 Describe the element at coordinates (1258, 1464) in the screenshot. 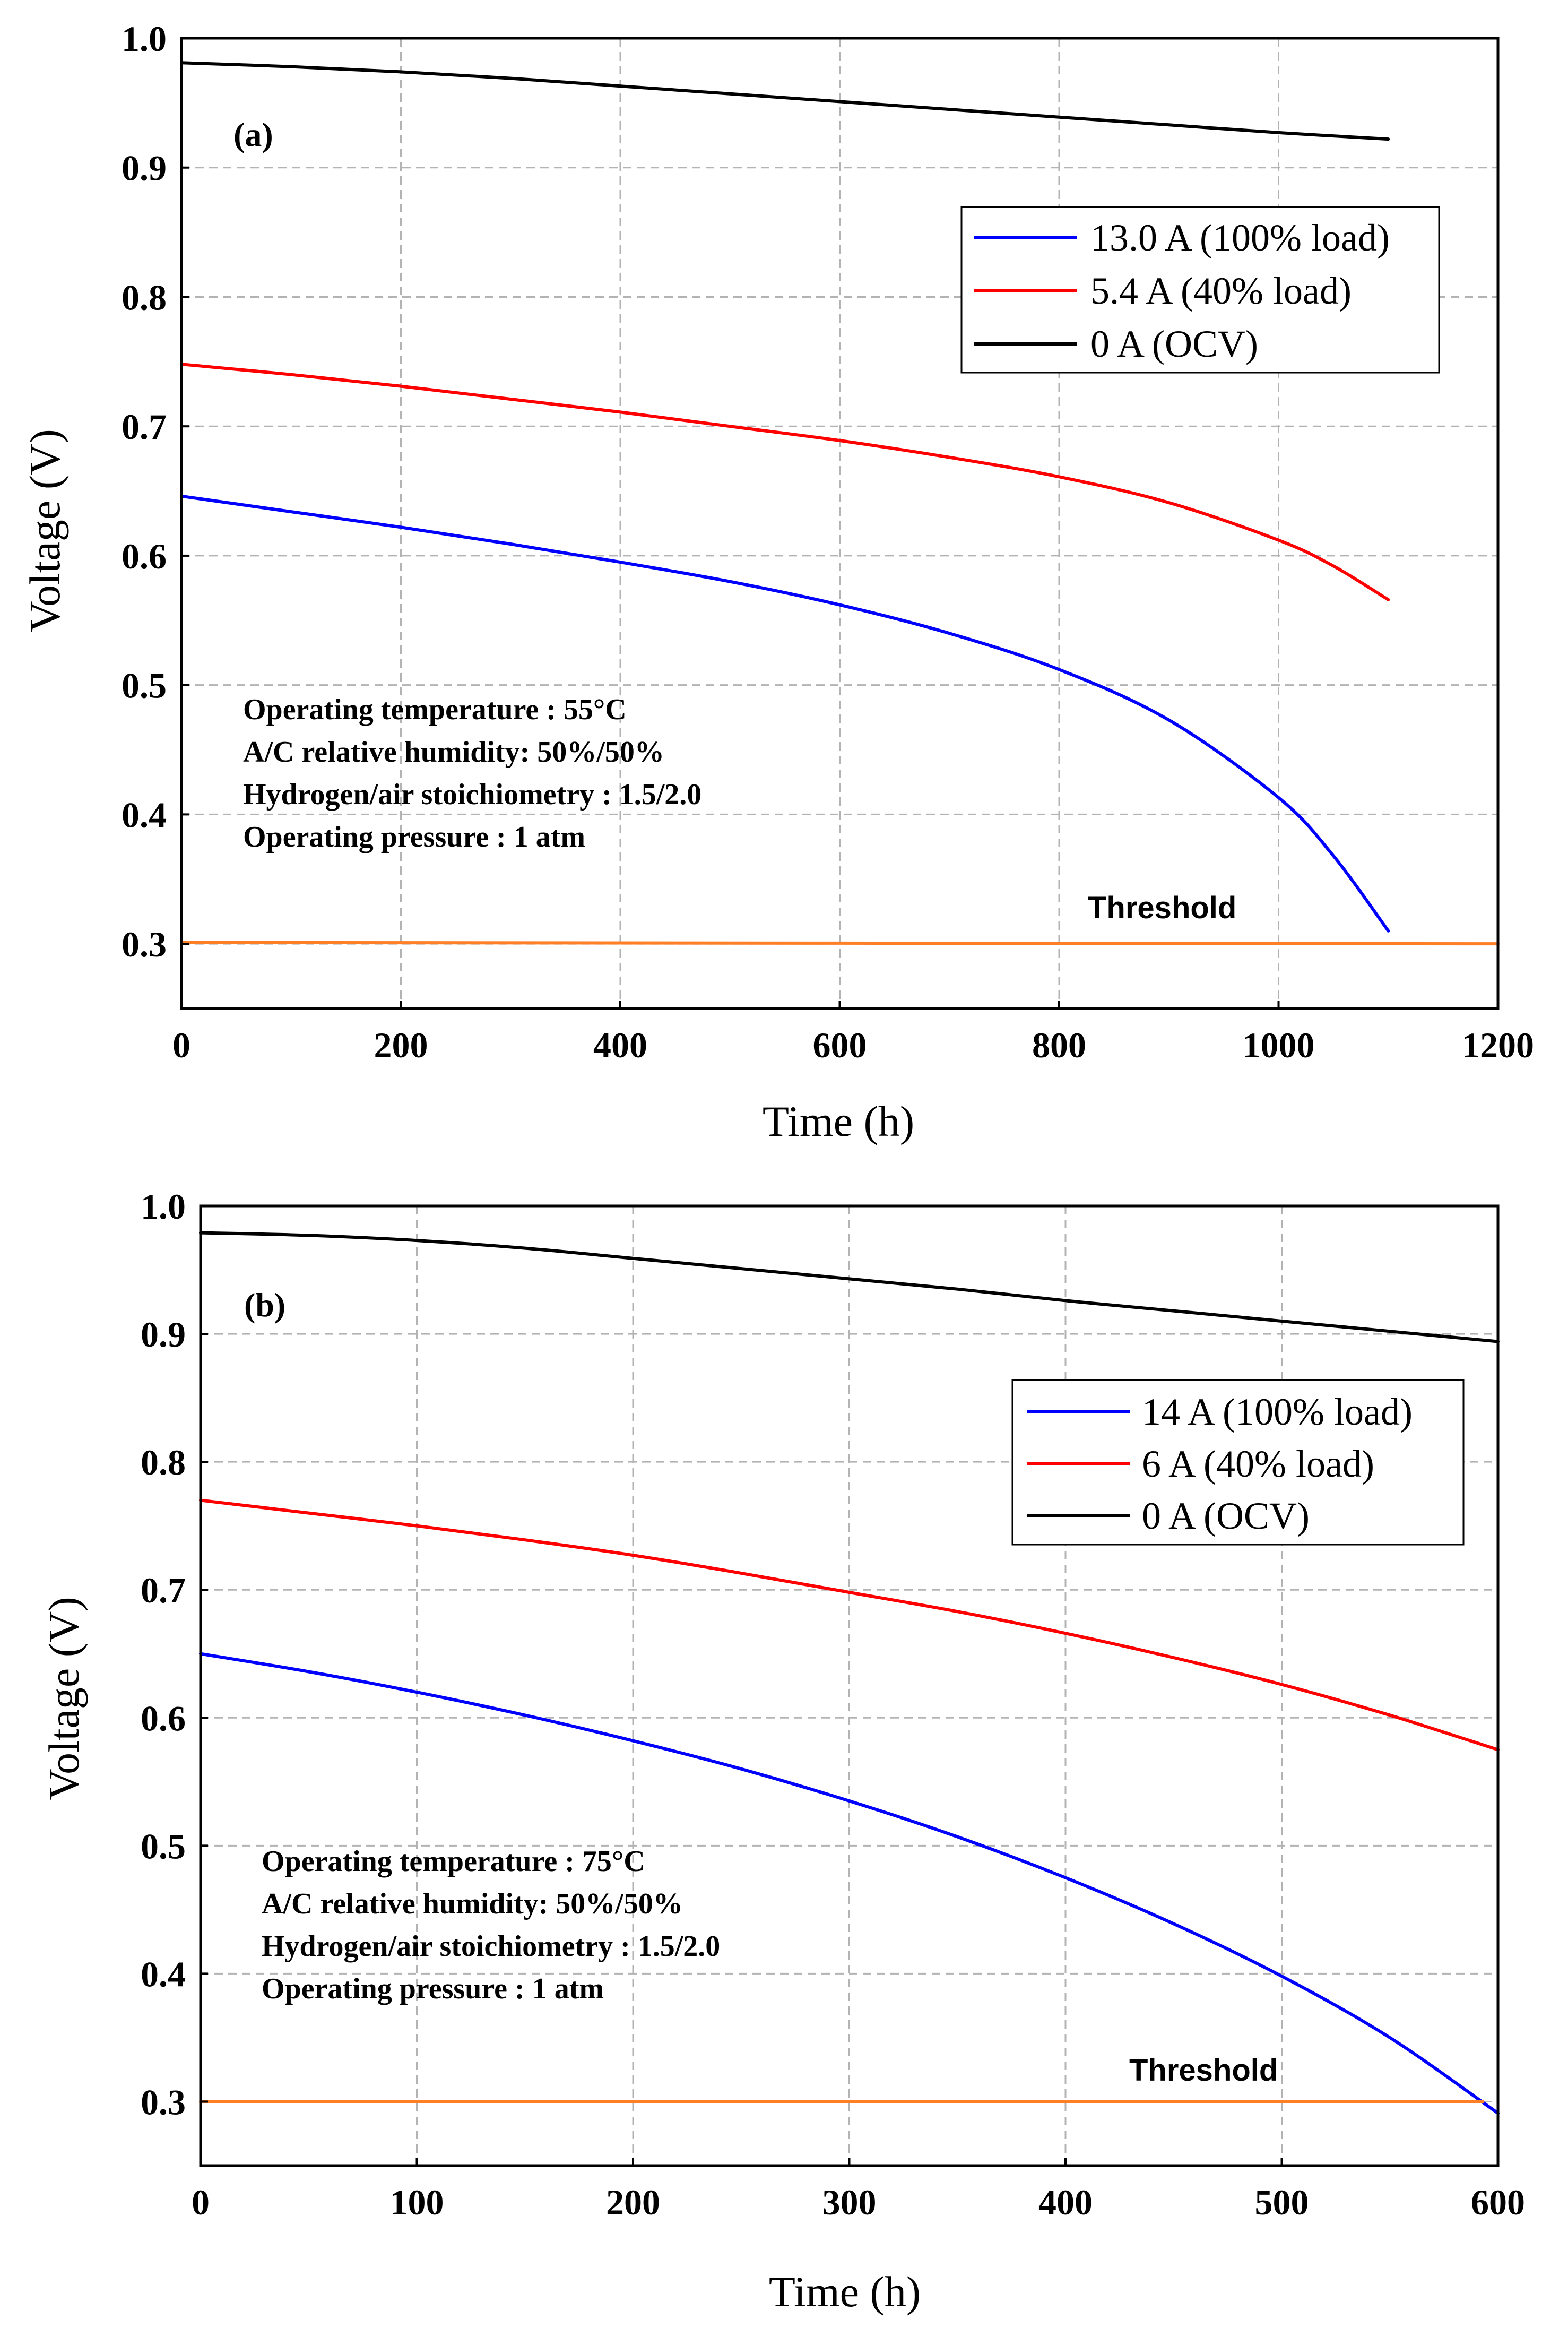

I see `legend-label: 6 A (40% load)` at that location.